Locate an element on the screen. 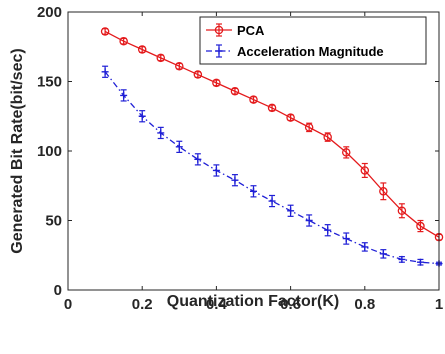  legend: PCA Acceleration Magnitude is located at coordinates (313, 40).